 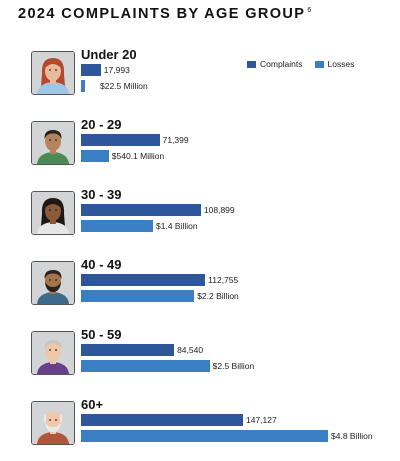 I want to click on complaints-value-label: 17,993, so click(x=116, y=70).